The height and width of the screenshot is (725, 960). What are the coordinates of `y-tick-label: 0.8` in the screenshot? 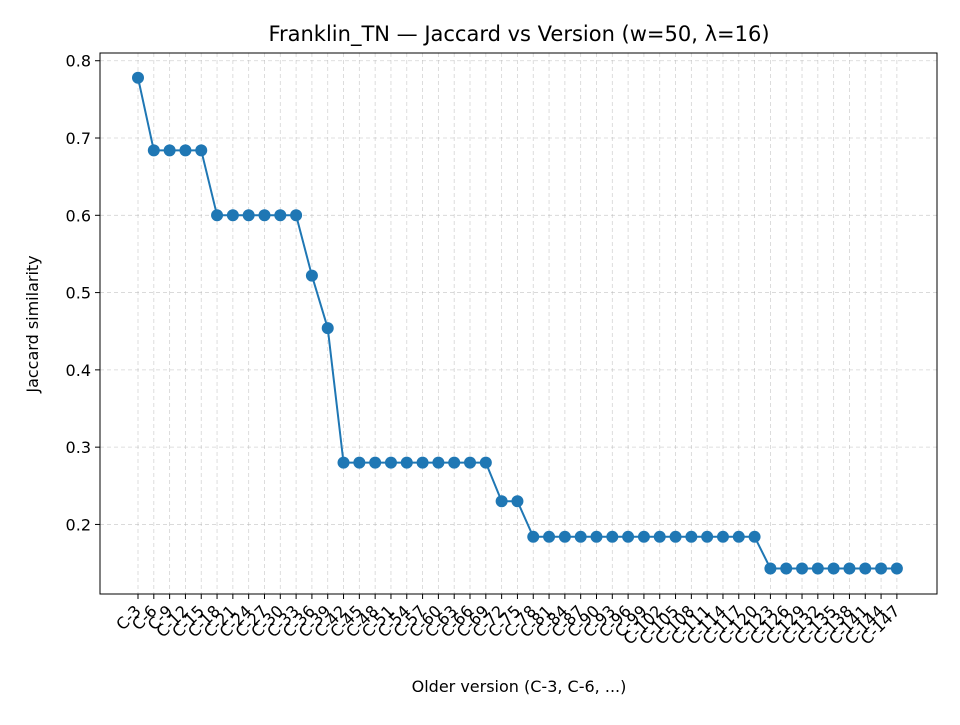 It's located at (78, 61).